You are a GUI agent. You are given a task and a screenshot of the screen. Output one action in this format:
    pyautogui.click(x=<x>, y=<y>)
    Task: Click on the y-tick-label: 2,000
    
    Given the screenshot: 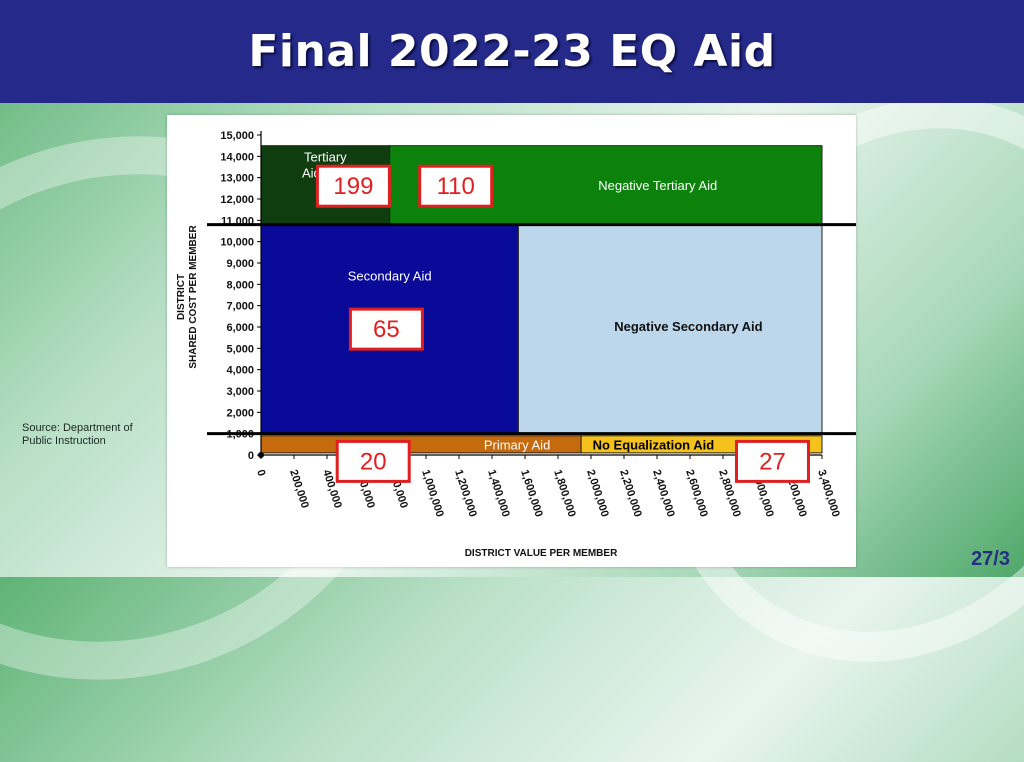 What is the action you would take?
    pyautogui.click(x=240, y=413)
    